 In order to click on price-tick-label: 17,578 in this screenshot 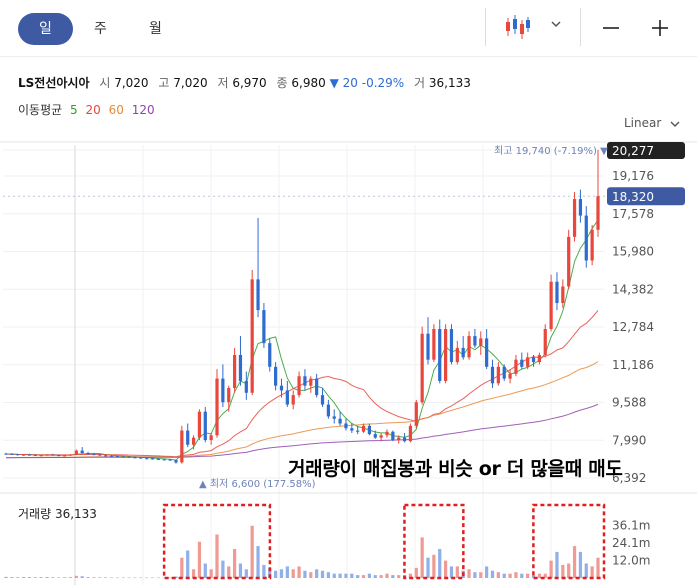, I will do `click(633, 214)`.